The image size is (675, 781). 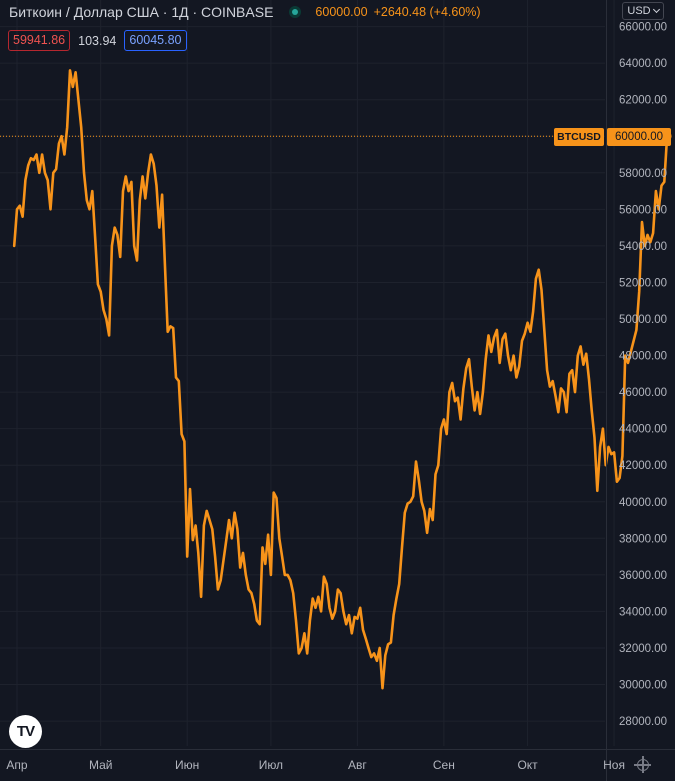 I want to click on market-status-icon, so click(x=295, y=12).